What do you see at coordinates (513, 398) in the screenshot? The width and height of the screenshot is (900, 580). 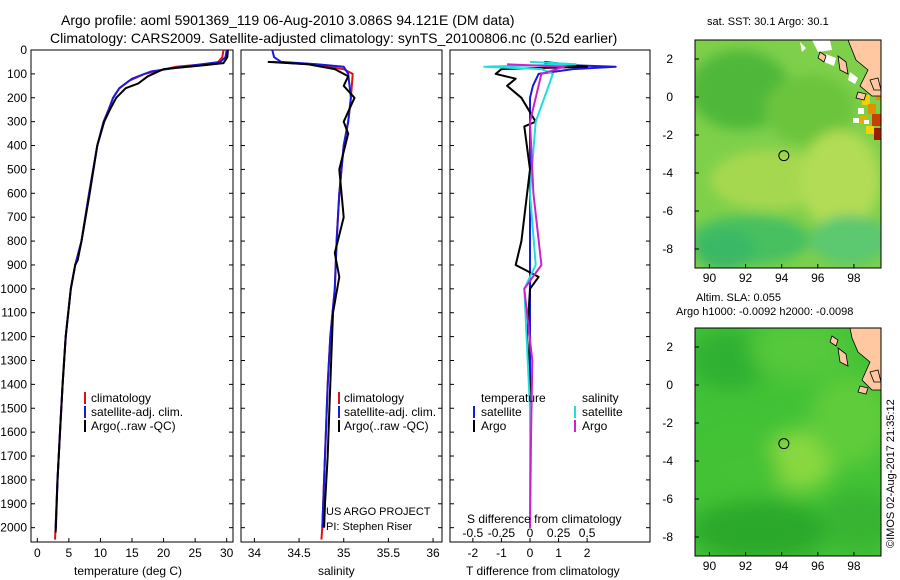 I see `legend-title-temperature: temperature` at bounding box center [513, 398].